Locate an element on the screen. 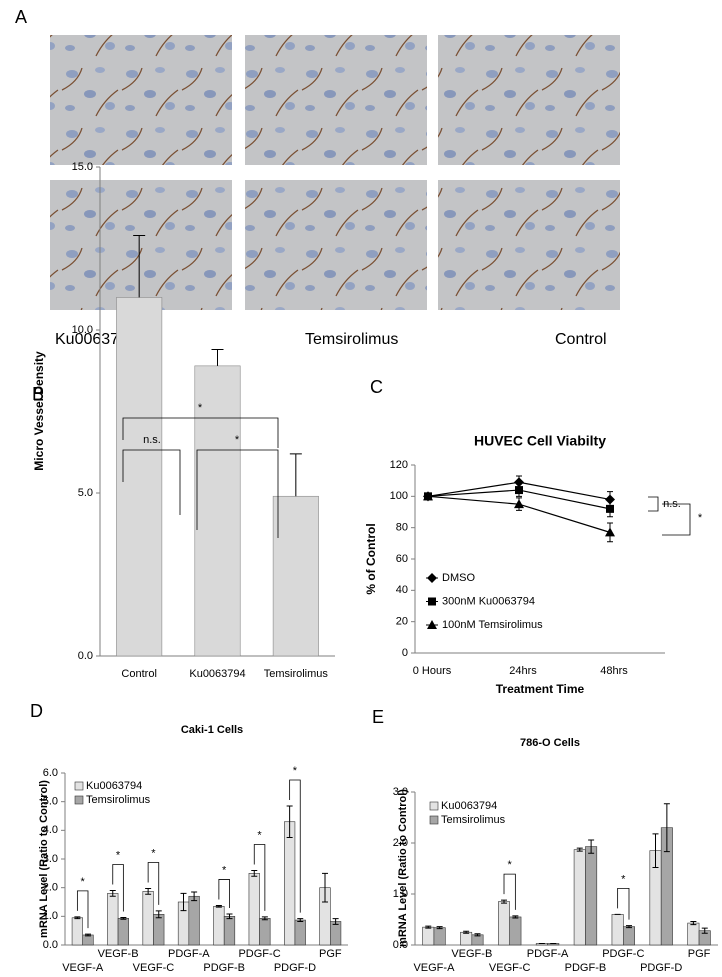  legend-label: DMSO is located at coordinates (458, 578).